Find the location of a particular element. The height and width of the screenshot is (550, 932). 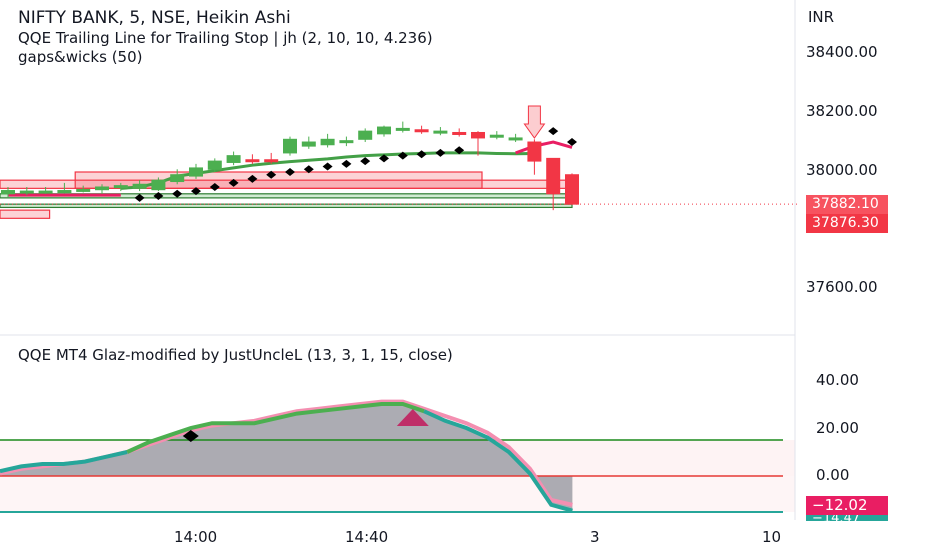

trailing-dots is located at coordinates (355, 164).